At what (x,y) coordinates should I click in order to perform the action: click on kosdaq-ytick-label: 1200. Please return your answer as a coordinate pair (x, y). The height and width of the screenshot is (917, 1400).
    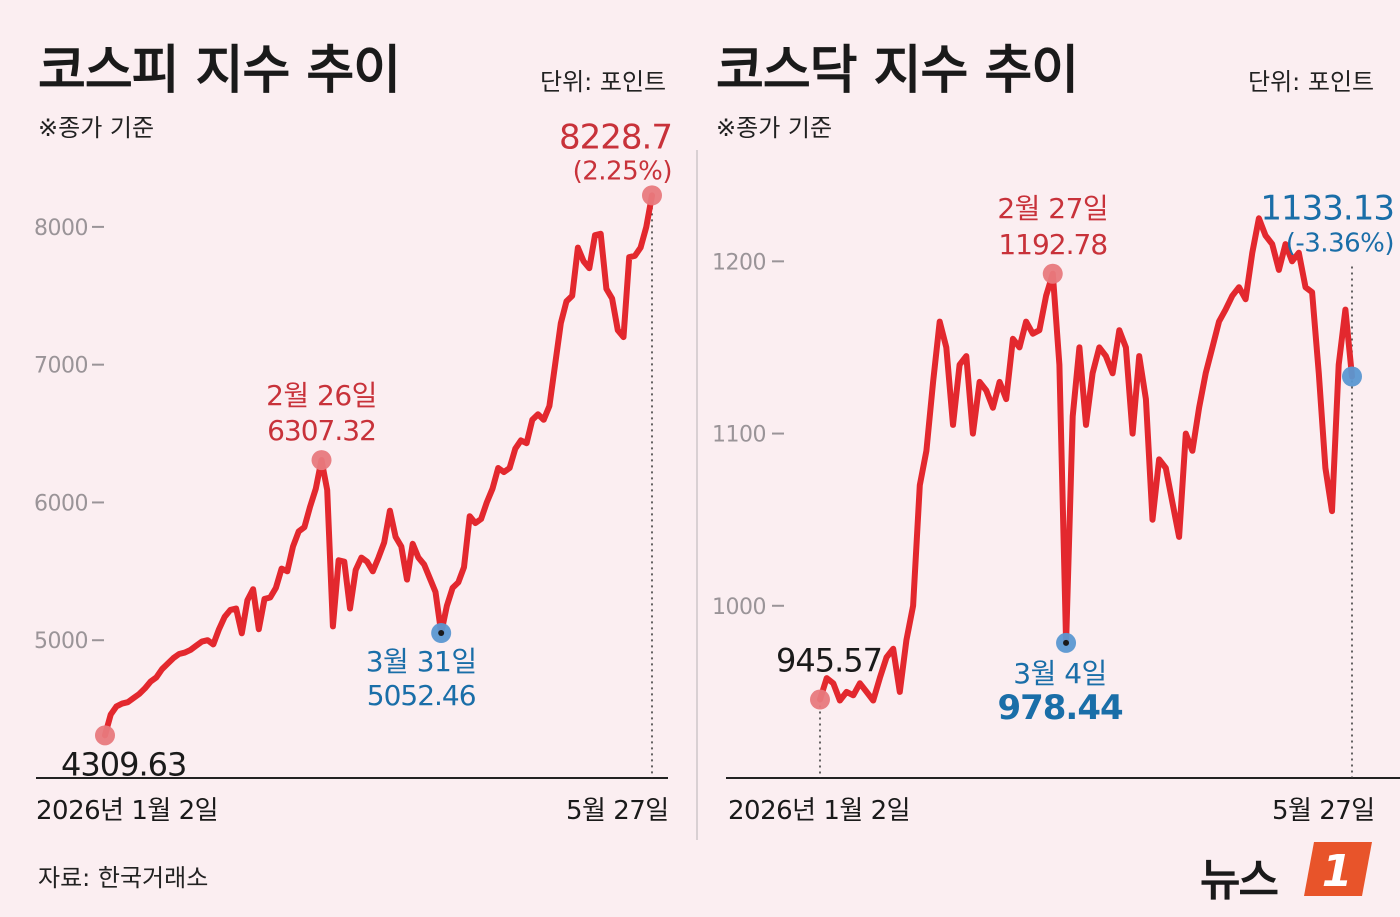
    Looking at the image, I should click on (739, 262).